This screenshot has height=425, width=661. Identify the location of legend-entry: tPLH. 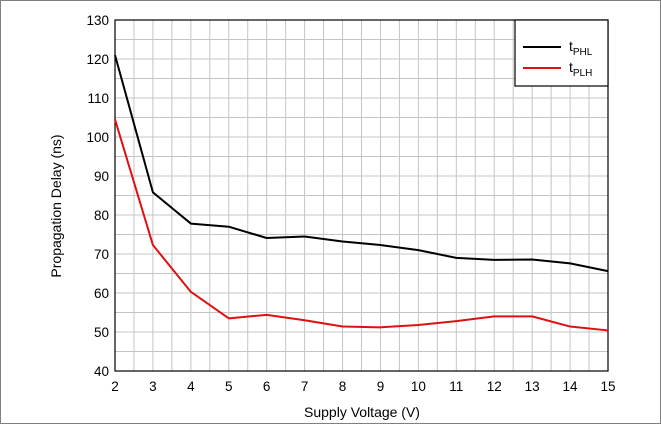
(580, 69).